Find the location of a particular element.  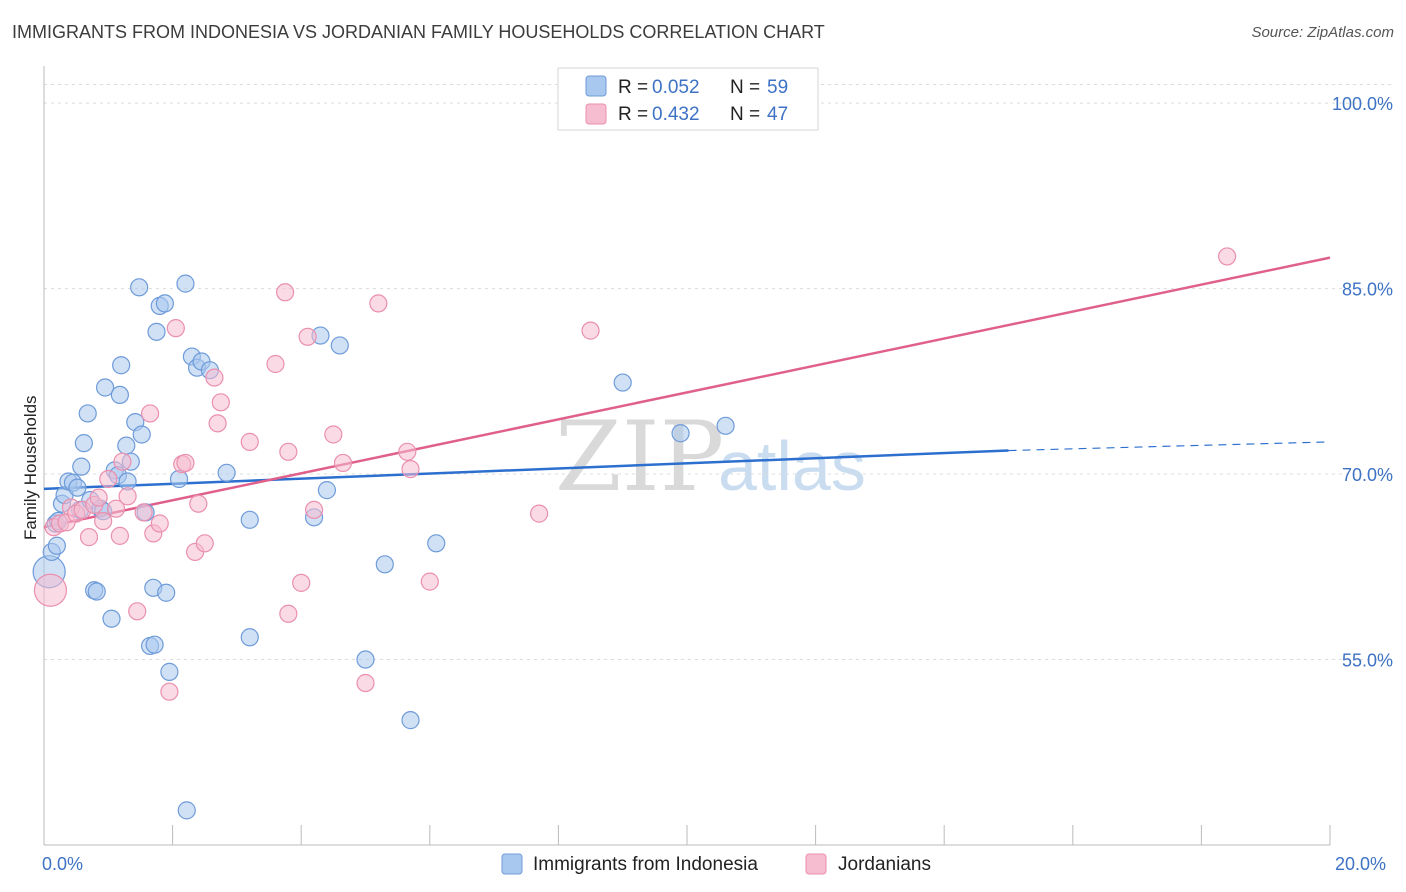

y-tick-label: 70.0% is located at coordinates (1367, 475).